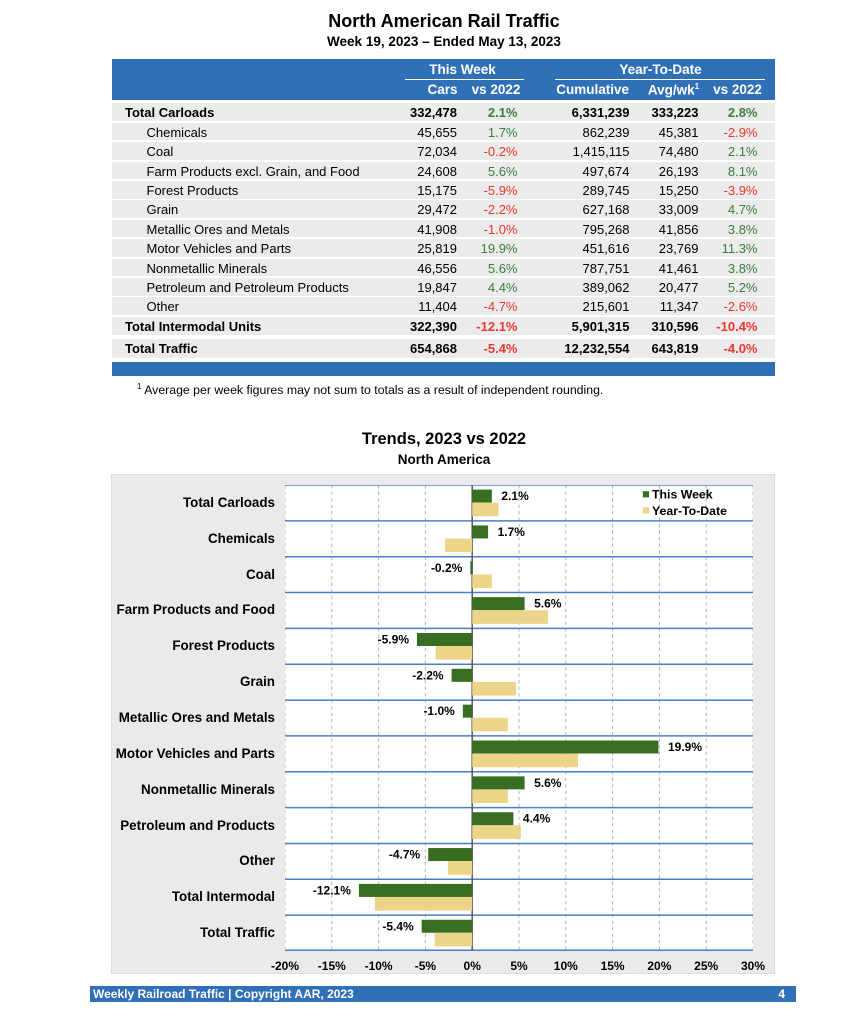 The width and height of the screenshot is (868, 1024). Describe the element at coordinates (685, 747) in the screenshot. I see `svg-text: 19.9%` at that location.